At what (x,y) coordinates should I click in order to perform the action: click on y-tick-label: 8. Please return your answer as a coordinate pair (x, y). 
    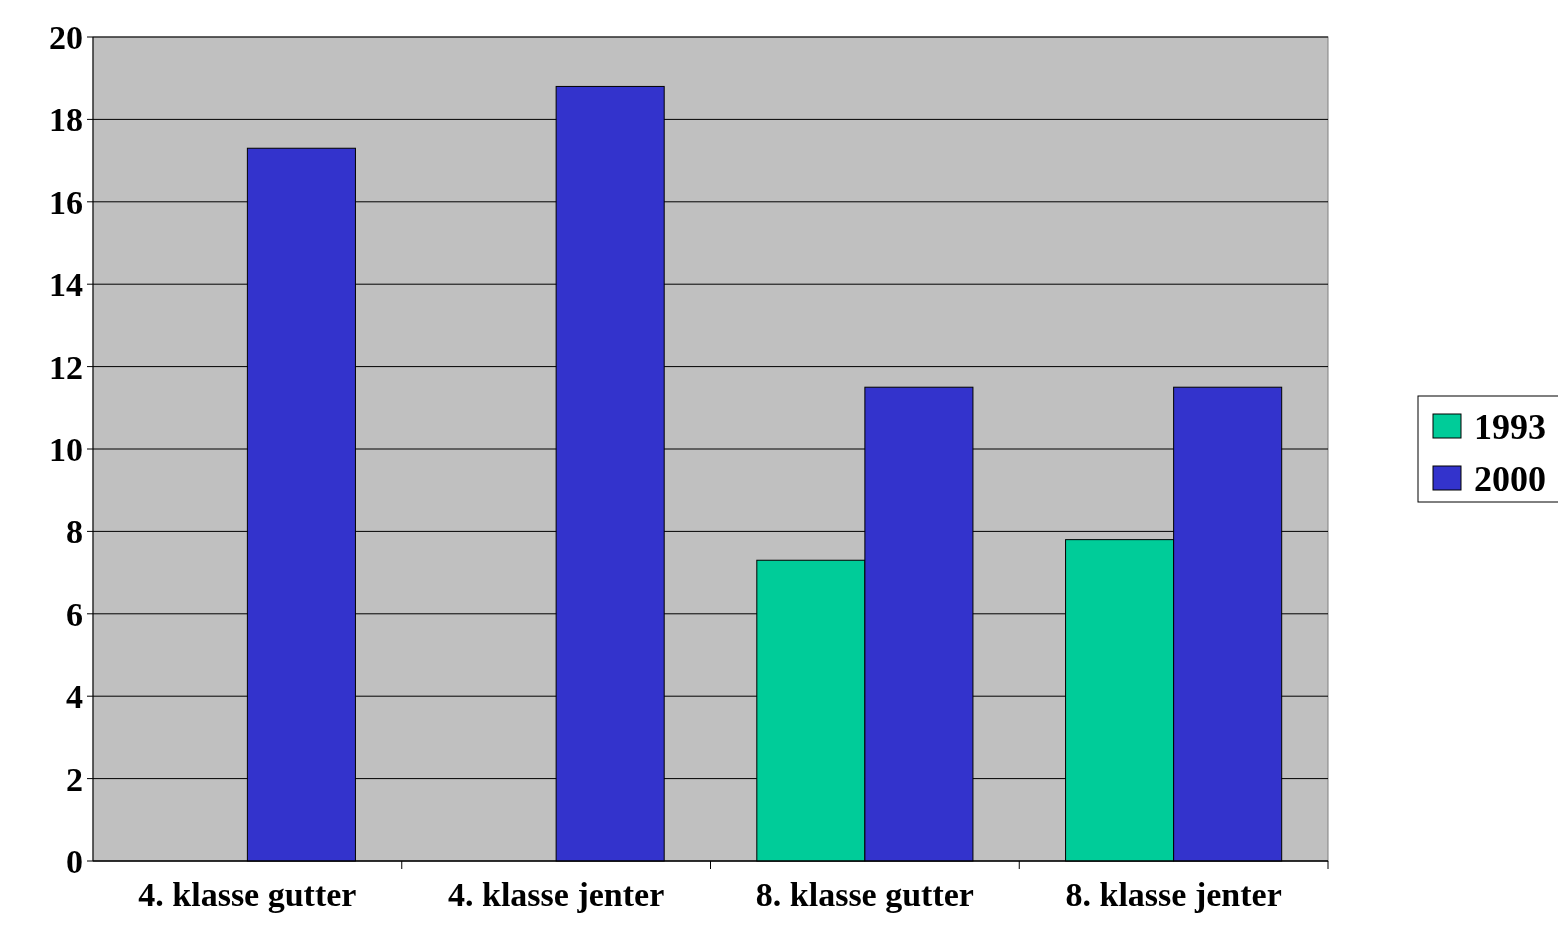
    Looking at the image, I should click on (74, 532).